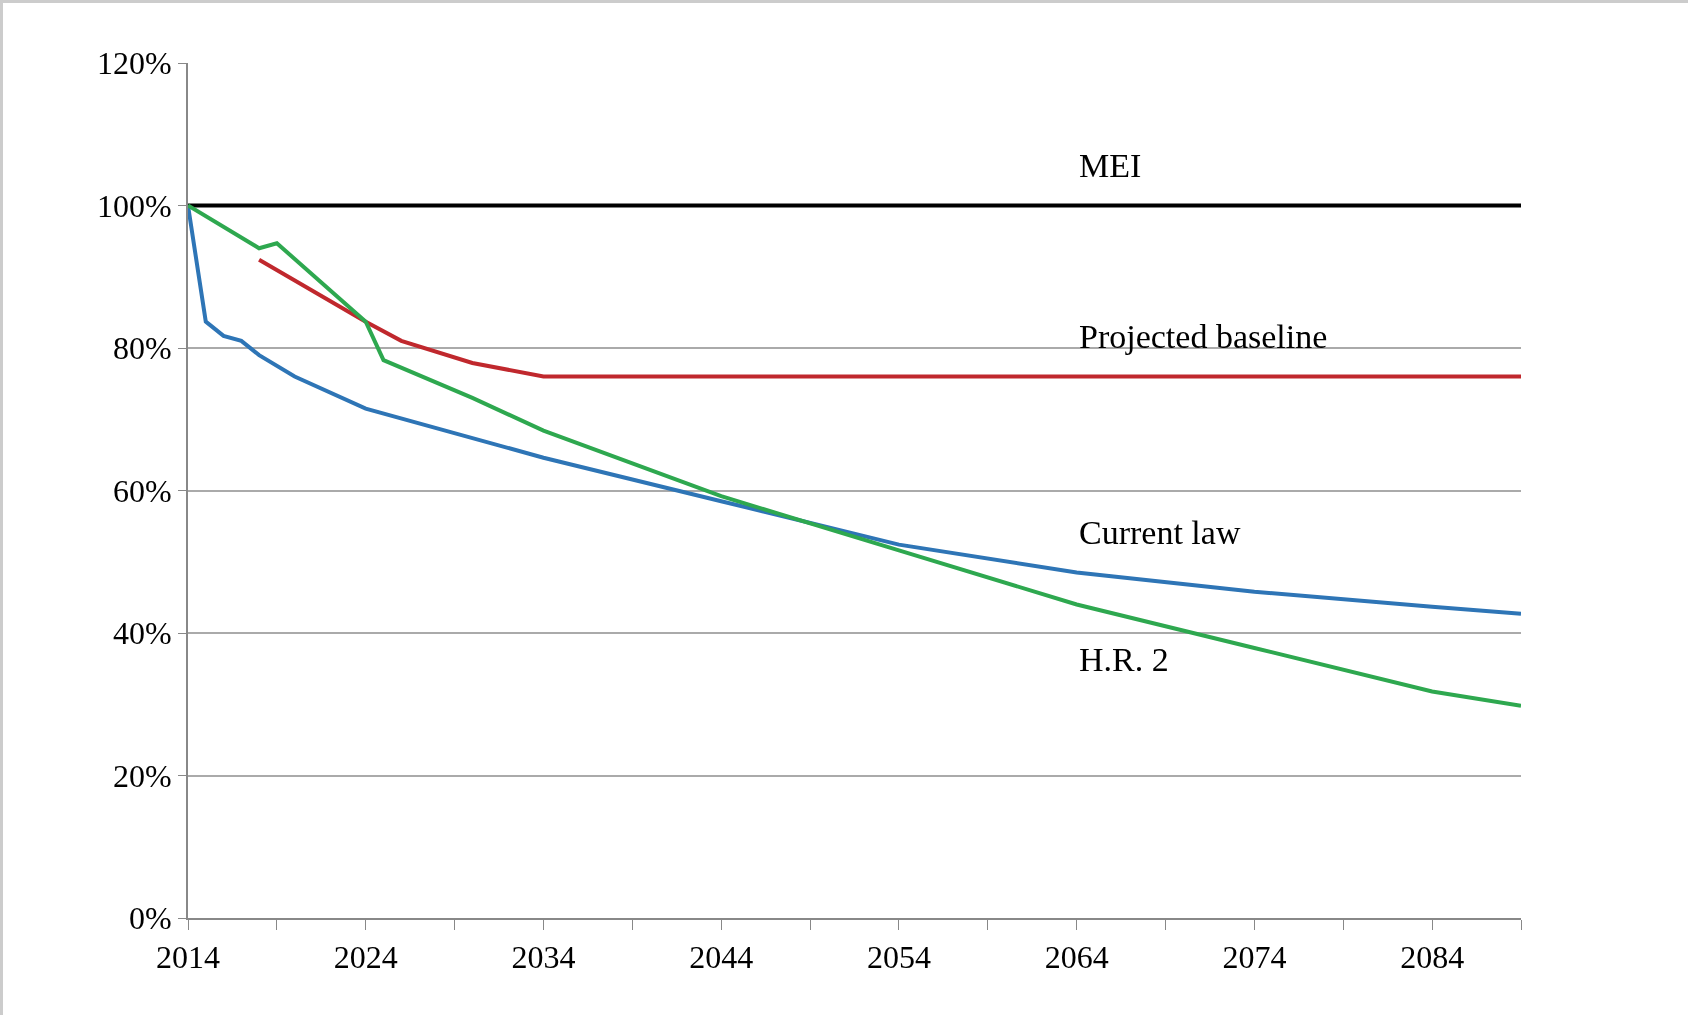  What do you see at coordinates (889, 318) in the screenshot?
I see `line-series` at bounding box center [889, 318].